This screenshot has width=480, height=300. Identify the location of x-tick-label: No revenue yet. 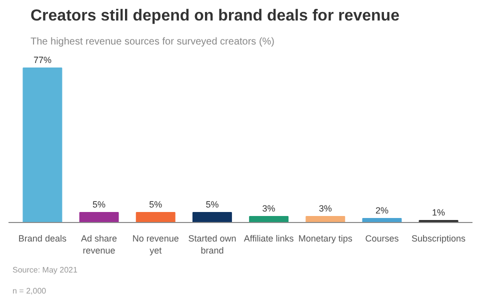
(155, 245).